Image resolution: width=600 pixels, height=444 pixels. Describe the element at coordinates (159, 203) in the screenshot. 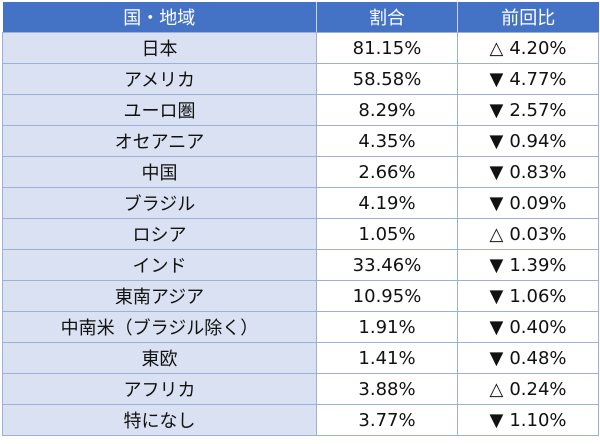

I see `cell-country: ブラジル` at that location.